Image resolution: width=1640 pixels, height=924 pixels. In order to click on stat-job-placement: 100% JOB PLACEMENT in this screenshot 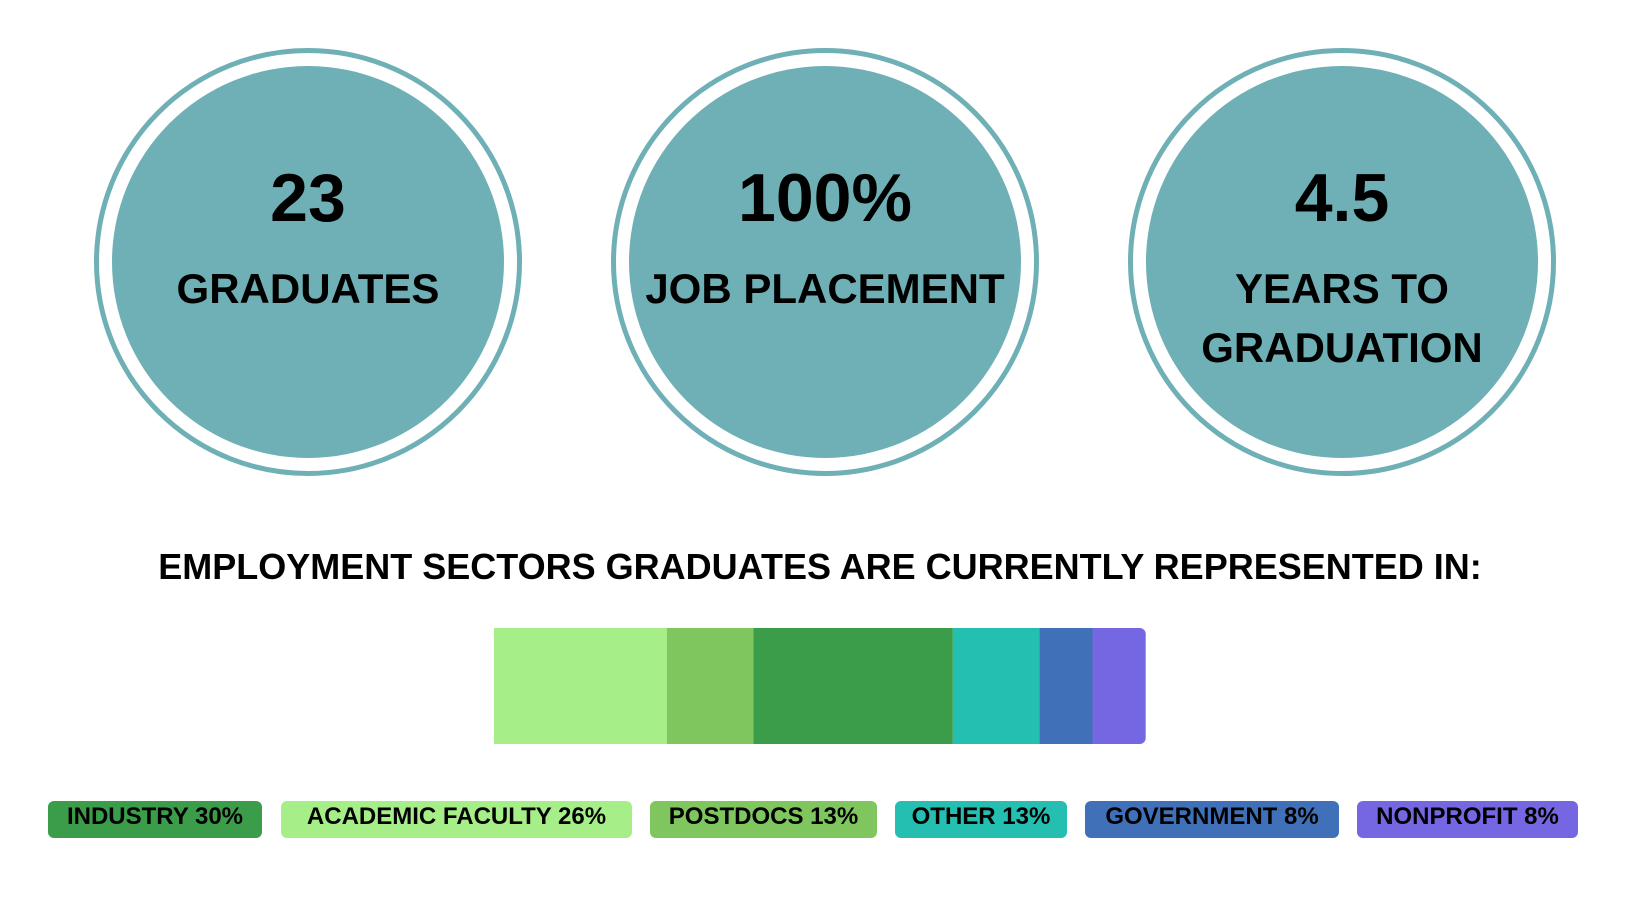, I will do `click(825, 262)`.